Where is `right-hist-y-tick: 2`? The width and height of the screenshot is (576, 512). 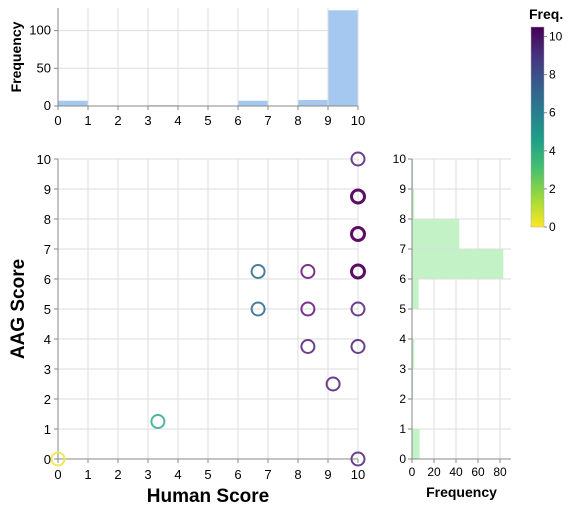 right-hist-y-tick: 2 is located at coordinates (402, 399).